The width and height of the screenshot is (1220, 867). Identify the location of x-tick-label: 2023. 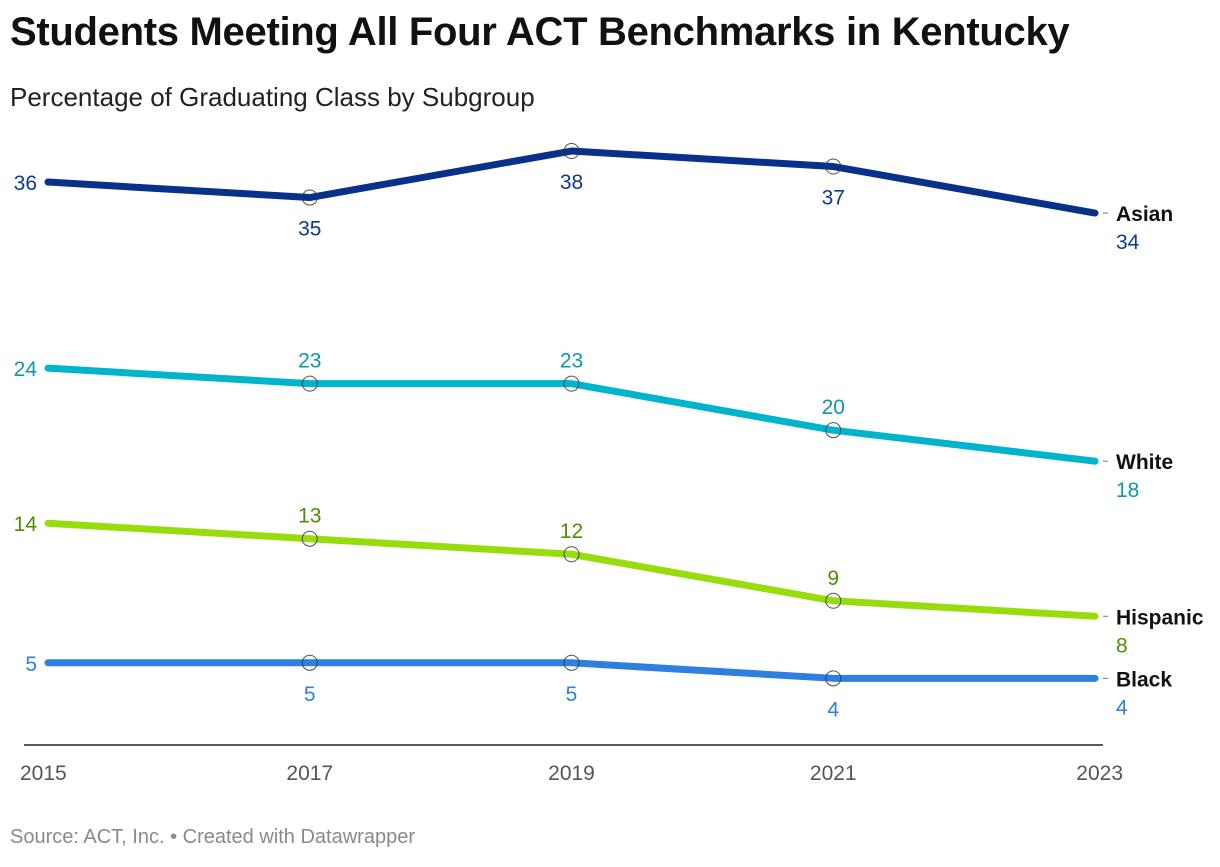
(1099, 773).